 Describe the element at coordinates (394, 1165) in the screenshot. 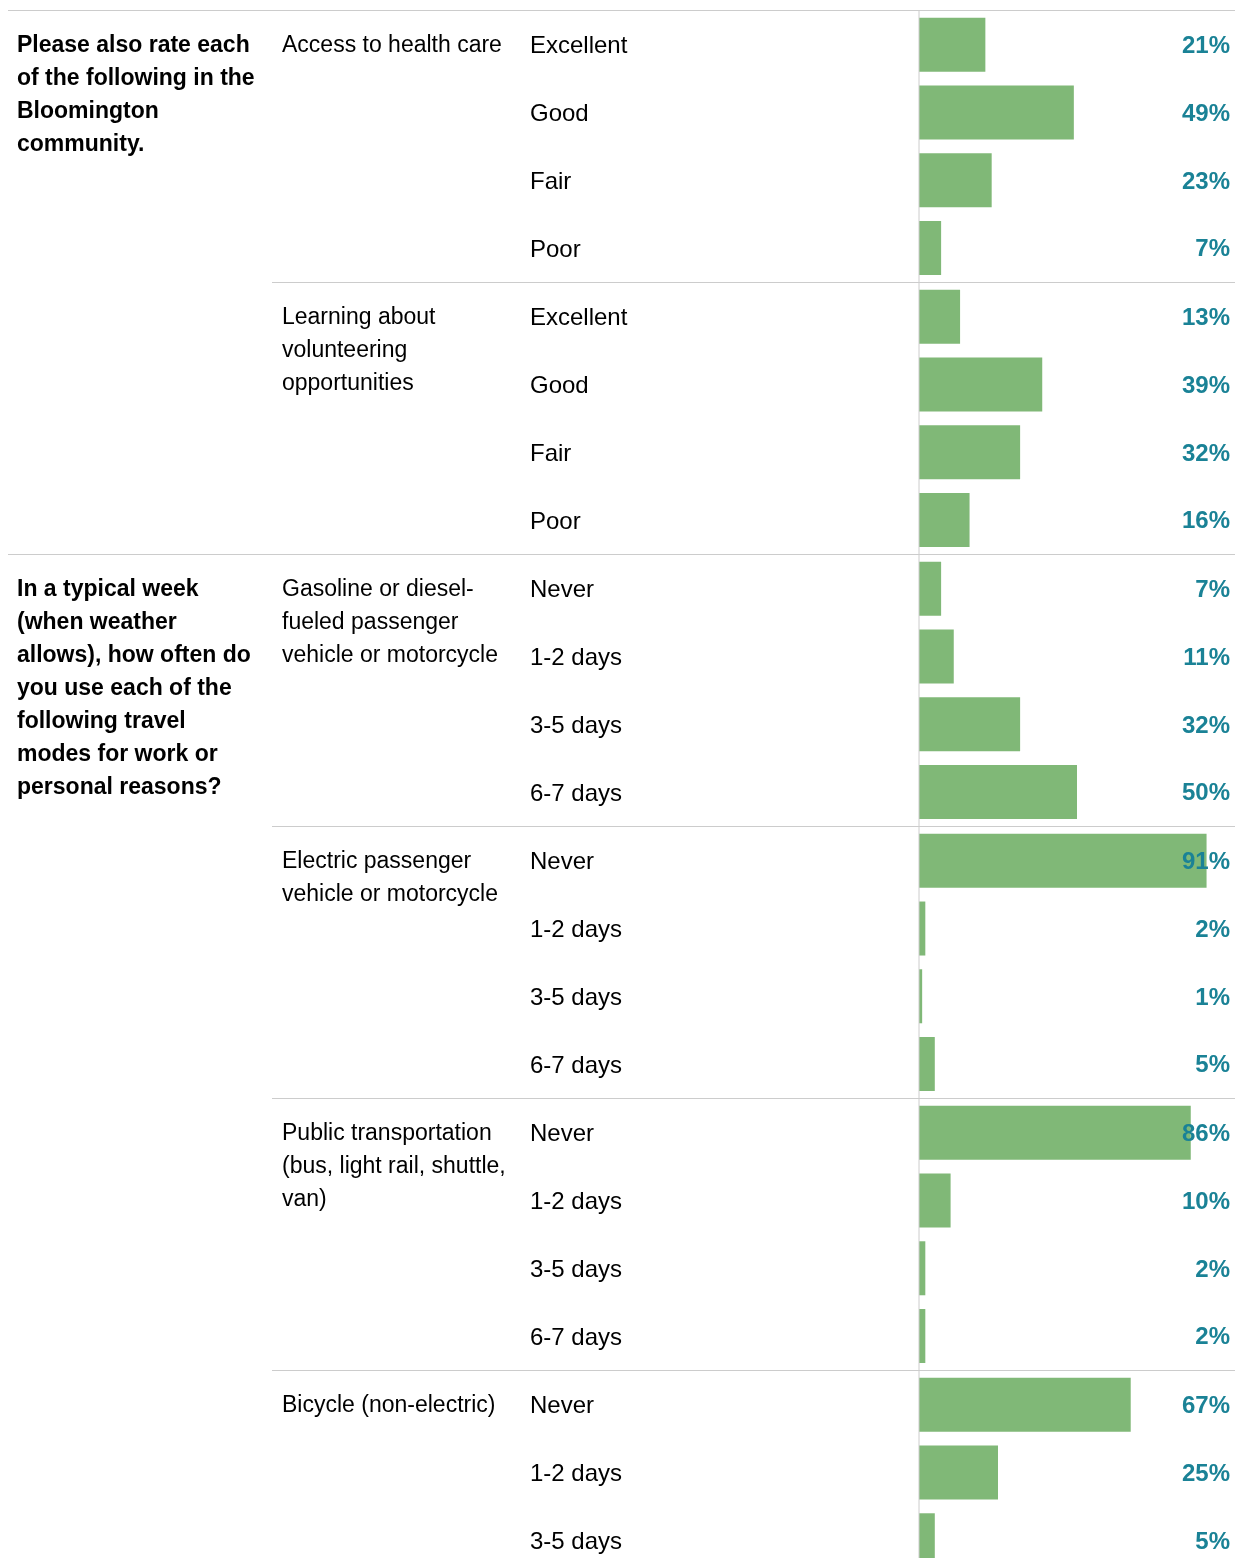

I see `text: Public transportation (bus, light rail, shuttle, van)` at that location.